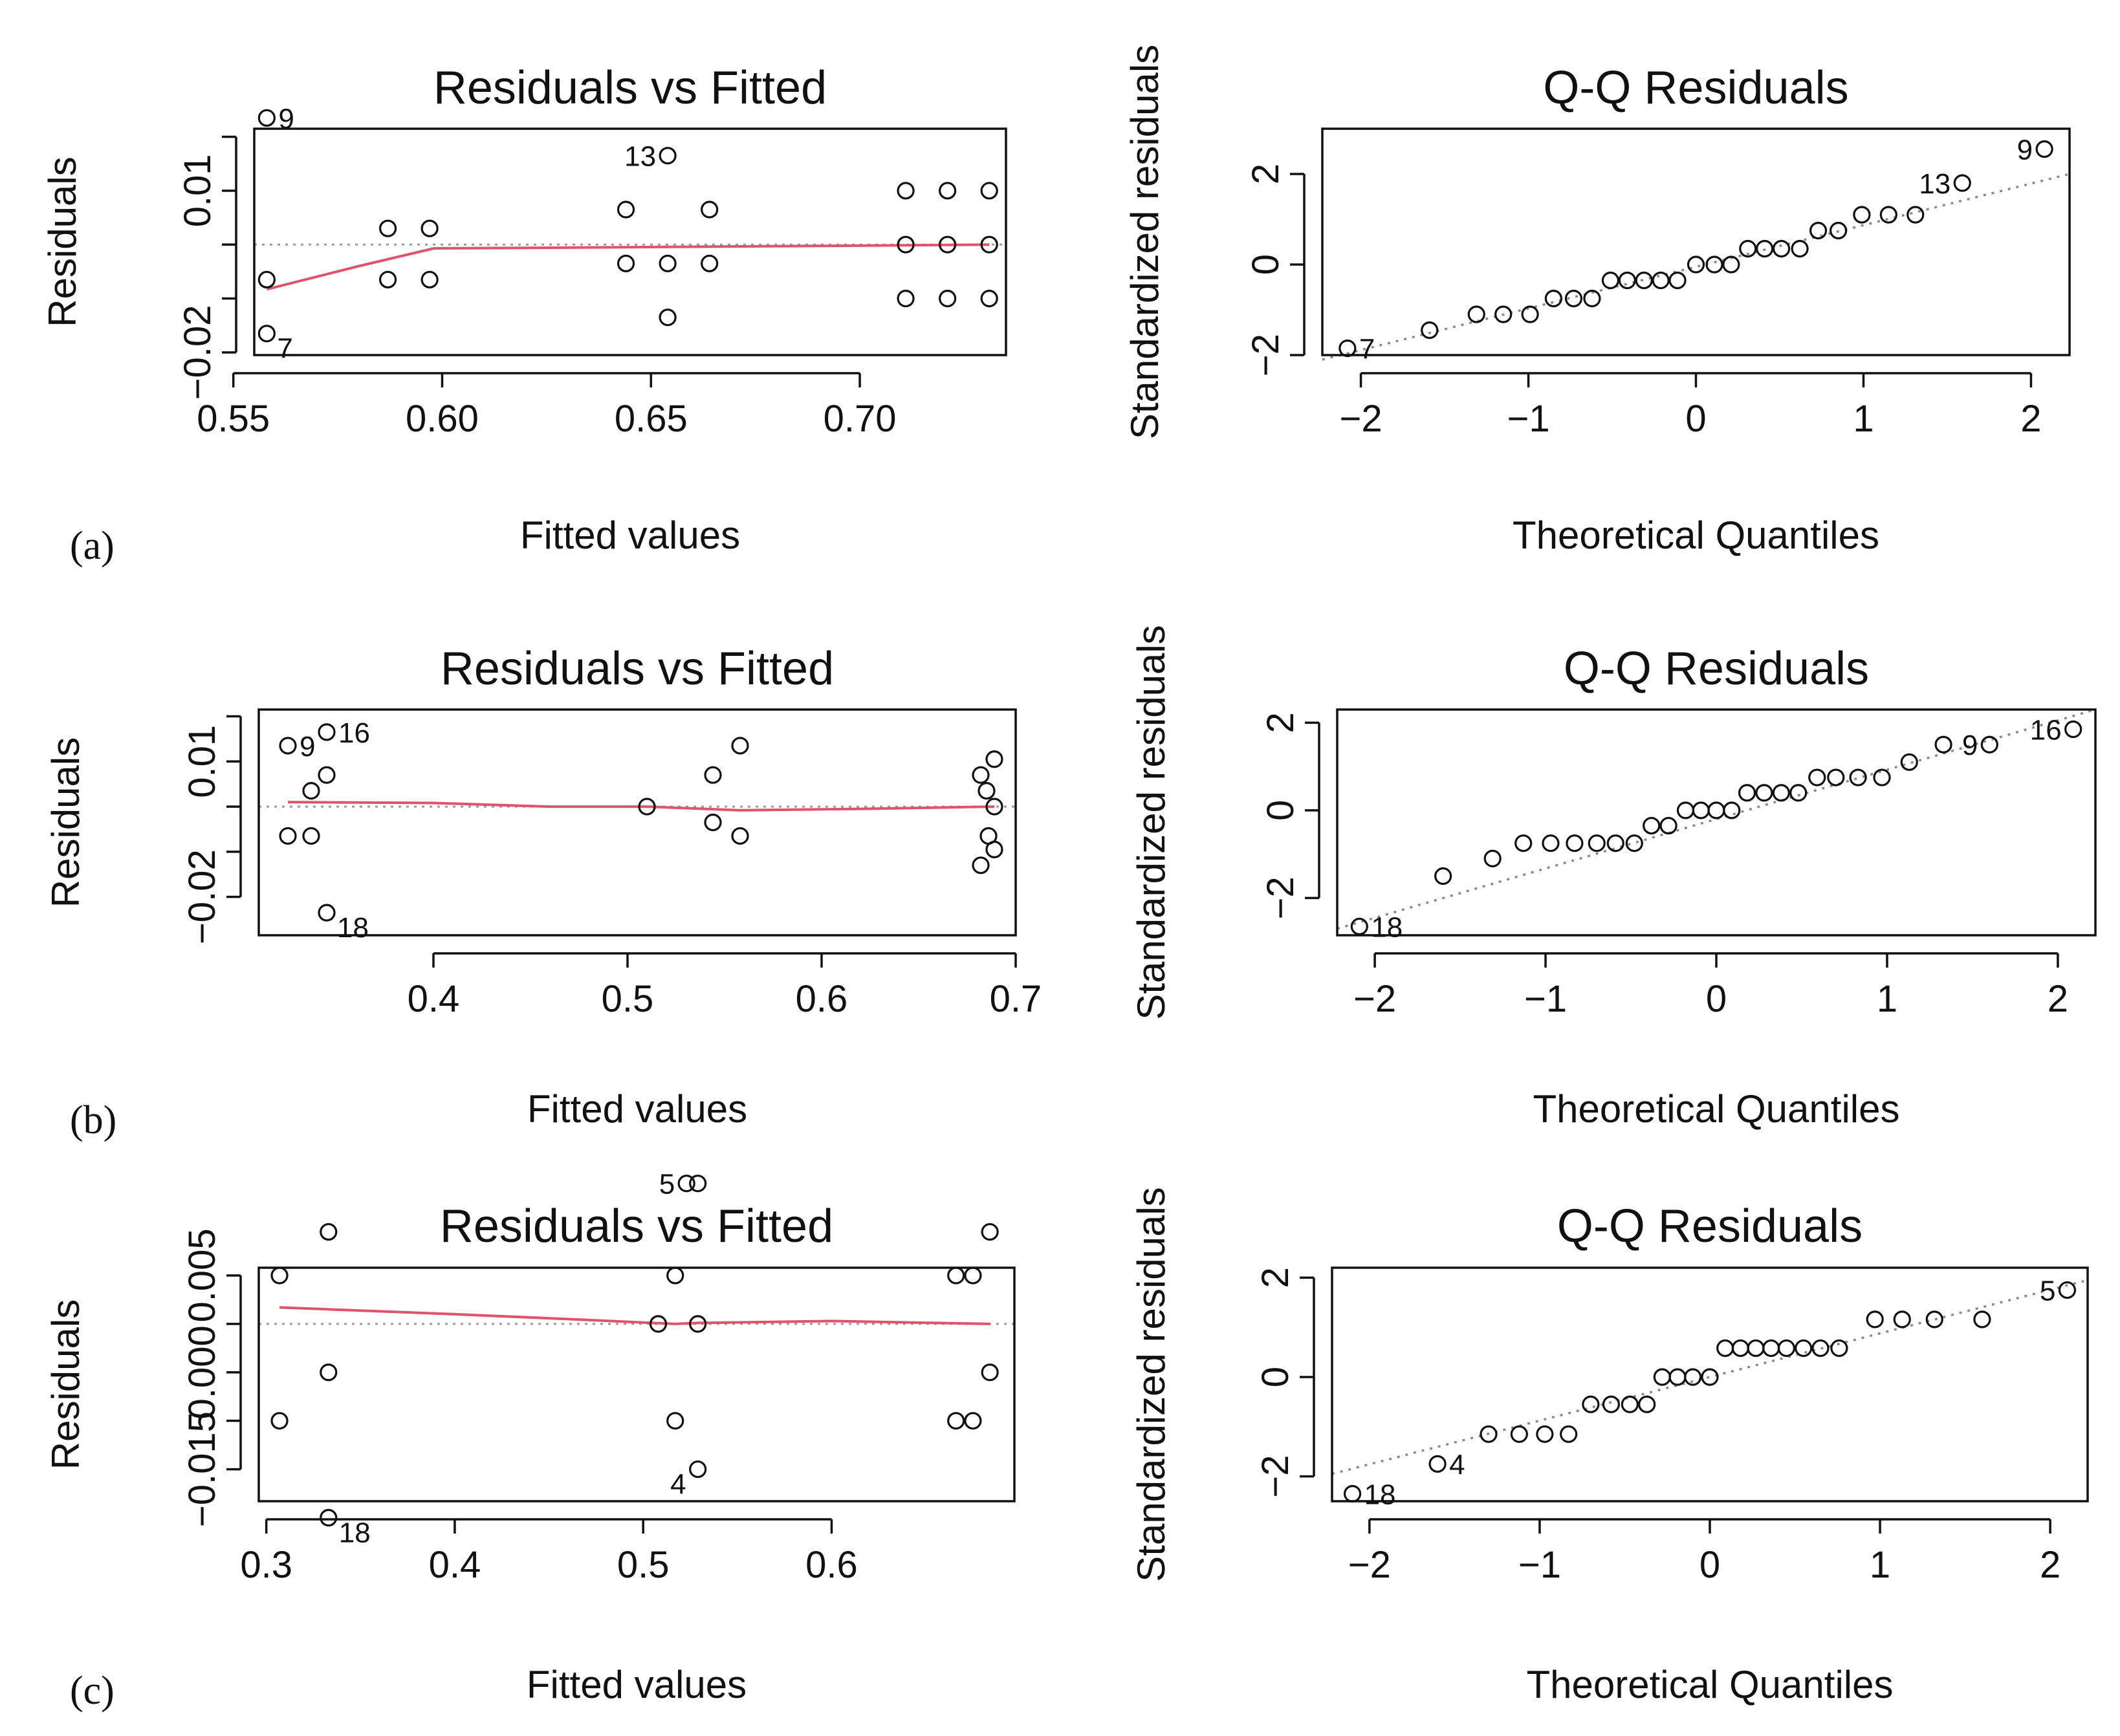 The height and width of the screenshot is (1736, 2120). Describe the element at coordinates (1716, 1109) in the screenshot. I see `x-axis-label: Theoretical Quantiles` at that location.